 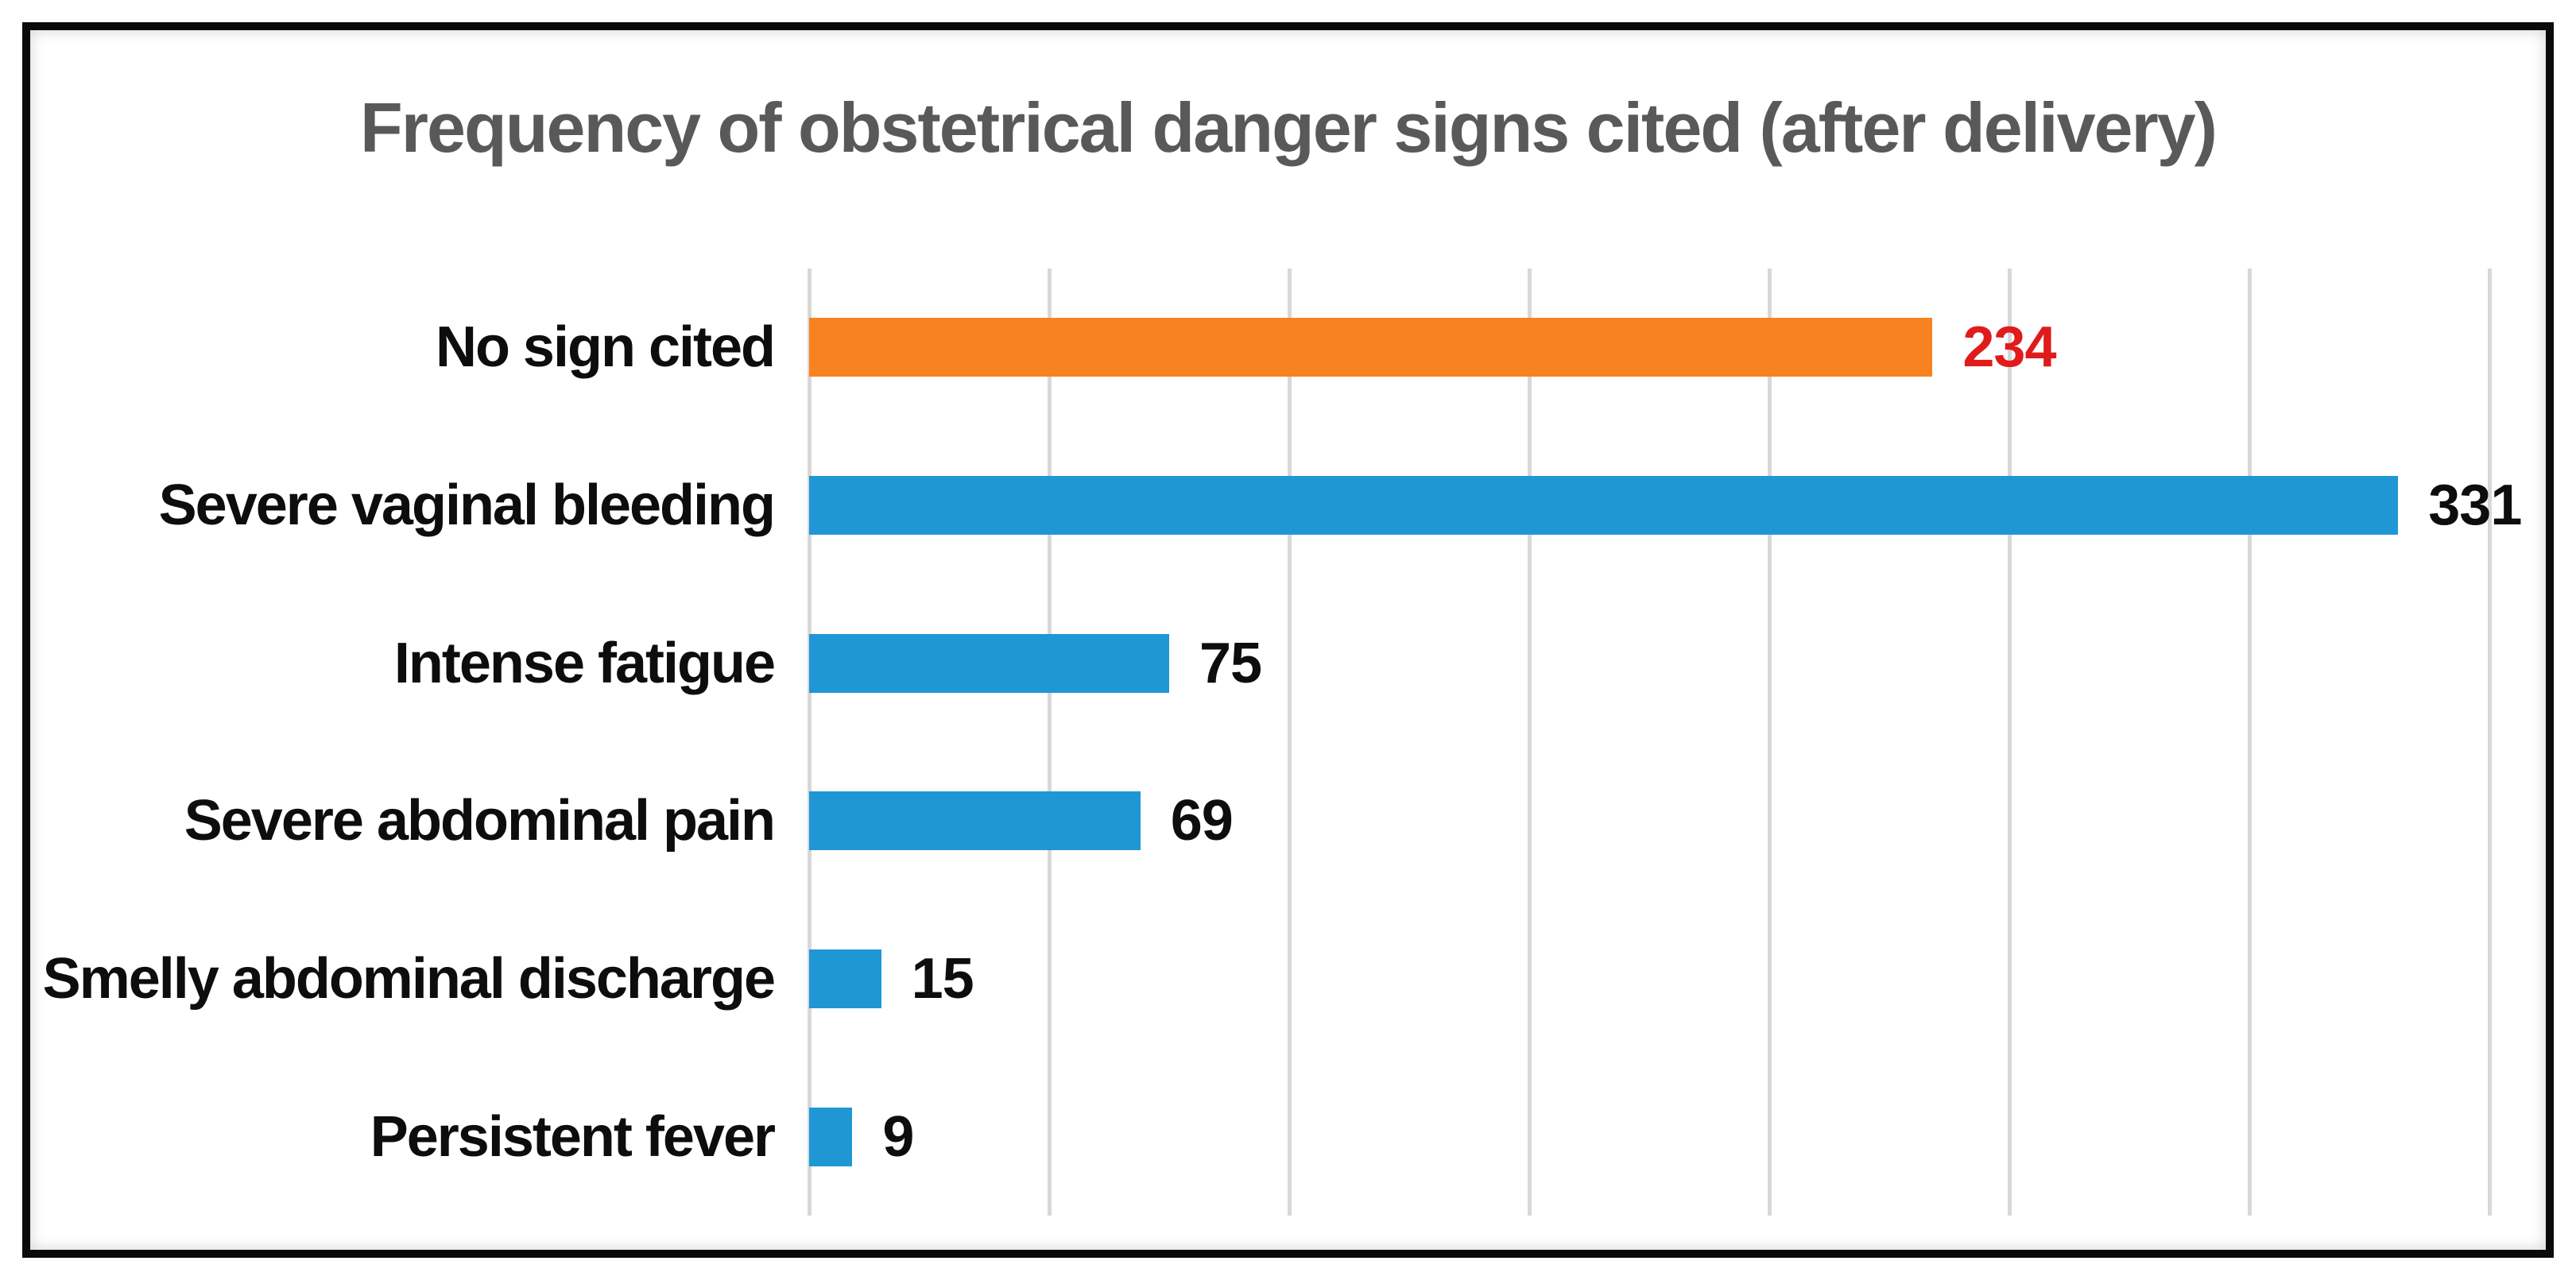 What do you see at coordinates (480, 821) in the screenshot?
I see `category-label: Severe abdominal pain` at bounding box center [480, 821].